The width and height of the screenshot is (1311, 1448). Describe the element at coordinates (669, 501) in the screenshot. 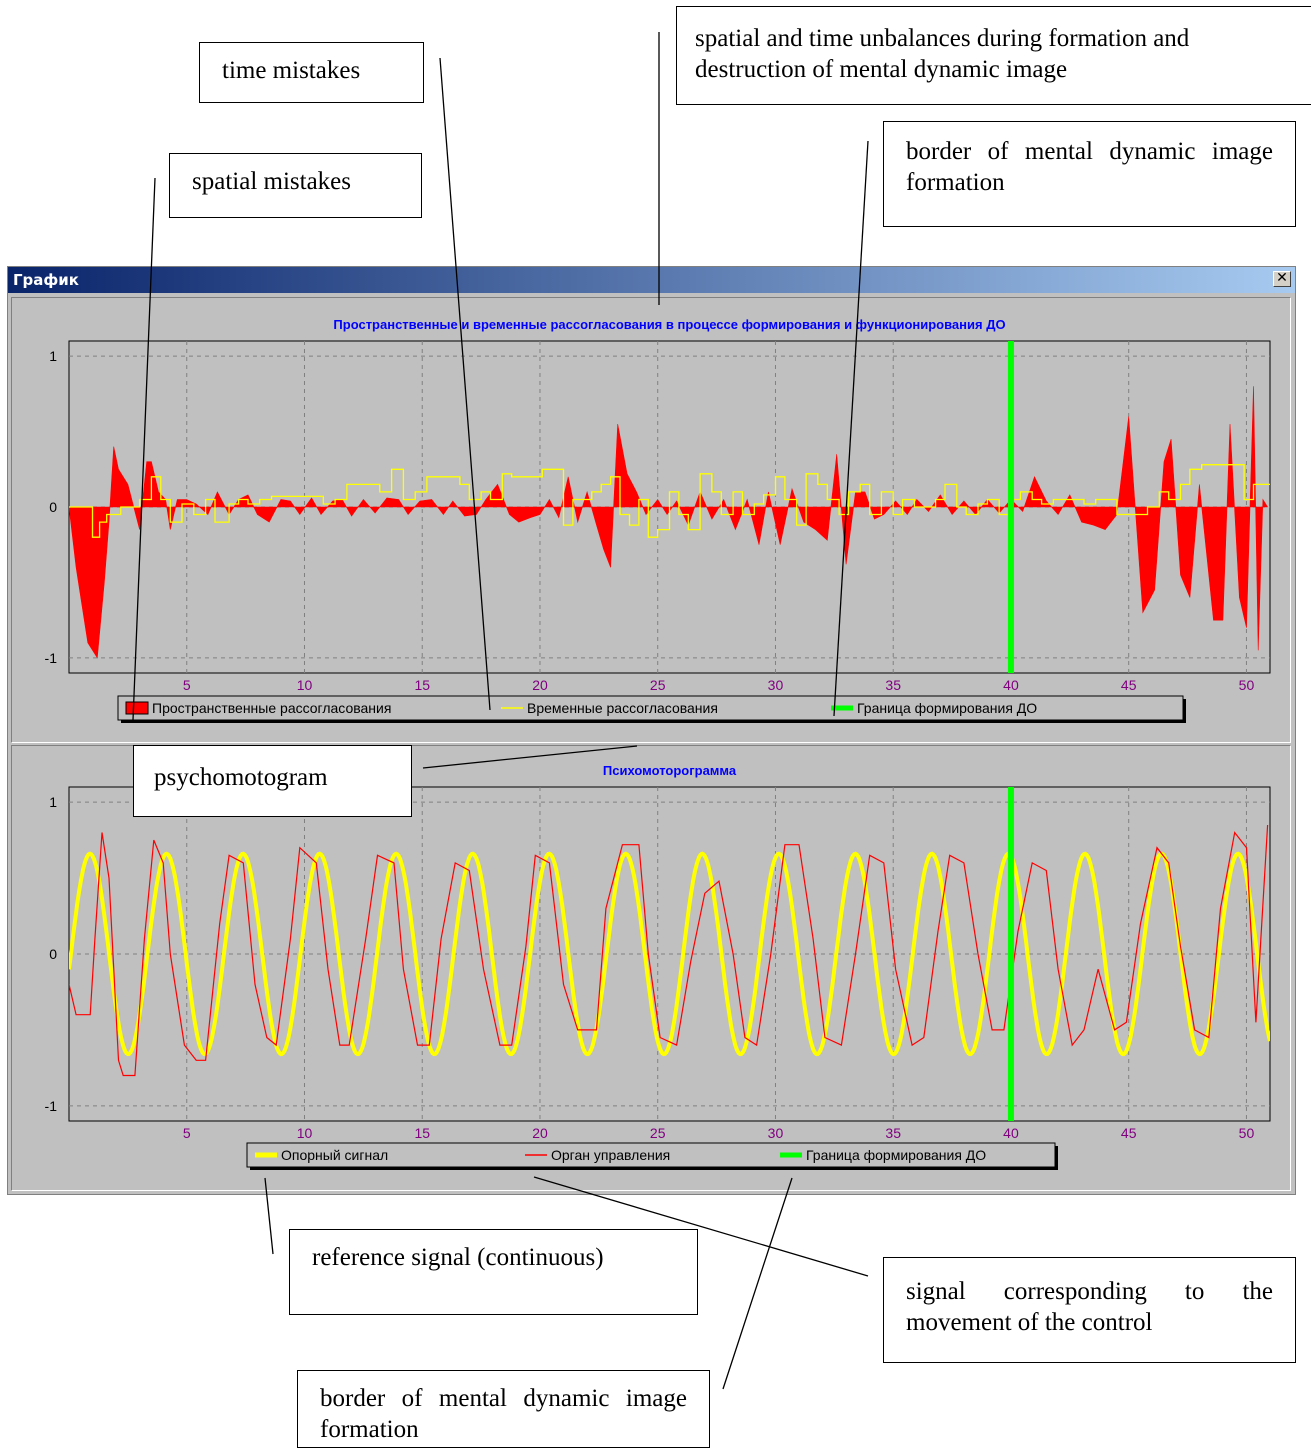

I see `series-time-unbalances` at that location.